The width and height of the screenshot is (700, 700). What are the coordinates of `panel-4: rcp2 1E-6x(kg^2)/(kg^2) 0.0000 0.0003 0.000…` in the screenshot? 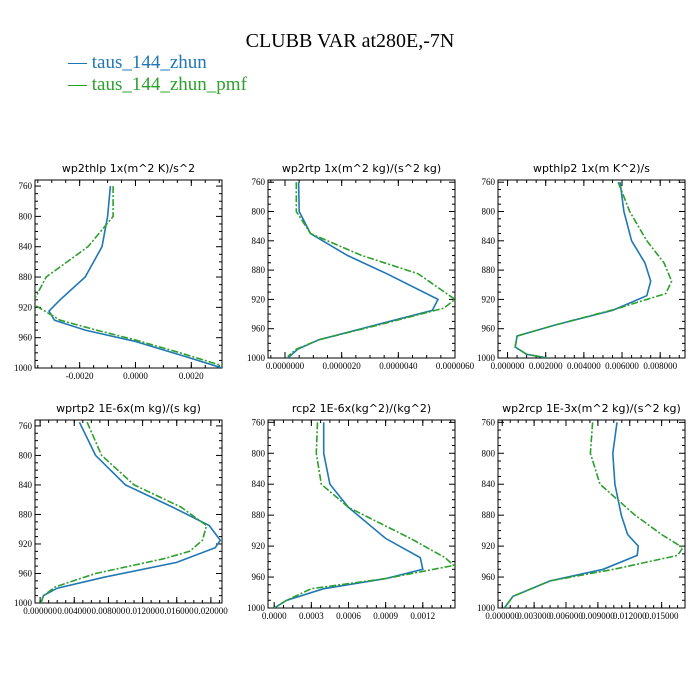 It's located at (351, 511).